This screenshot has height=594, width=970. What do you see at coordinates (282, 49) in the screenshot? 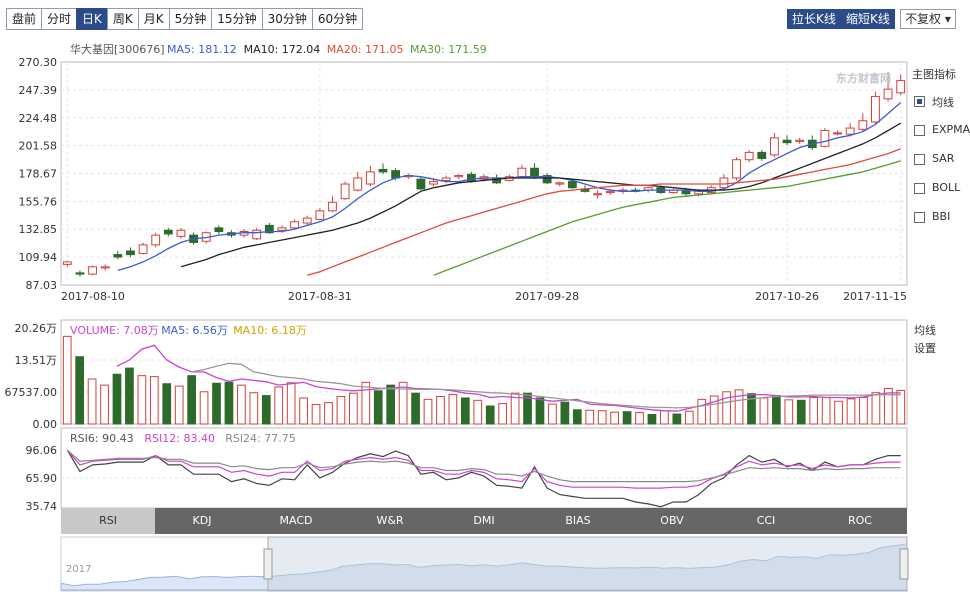
I see `ma-legend-label: MA10: 172.04` at bounding box center [282, 49].